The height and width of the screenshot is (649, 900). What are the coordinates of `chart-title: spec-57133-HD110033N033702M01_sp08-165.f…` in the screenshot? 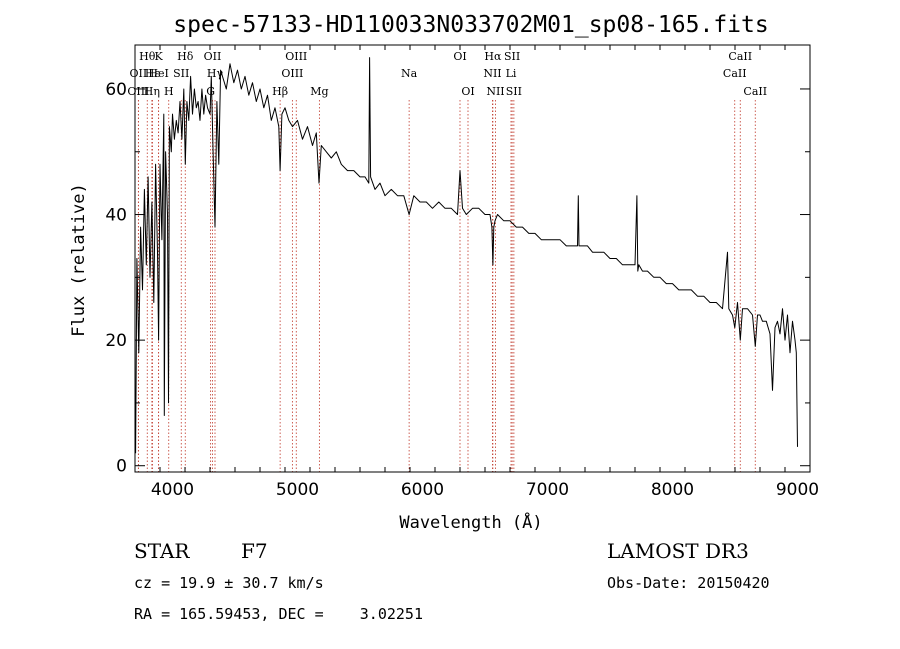 It's located at (470, 25).